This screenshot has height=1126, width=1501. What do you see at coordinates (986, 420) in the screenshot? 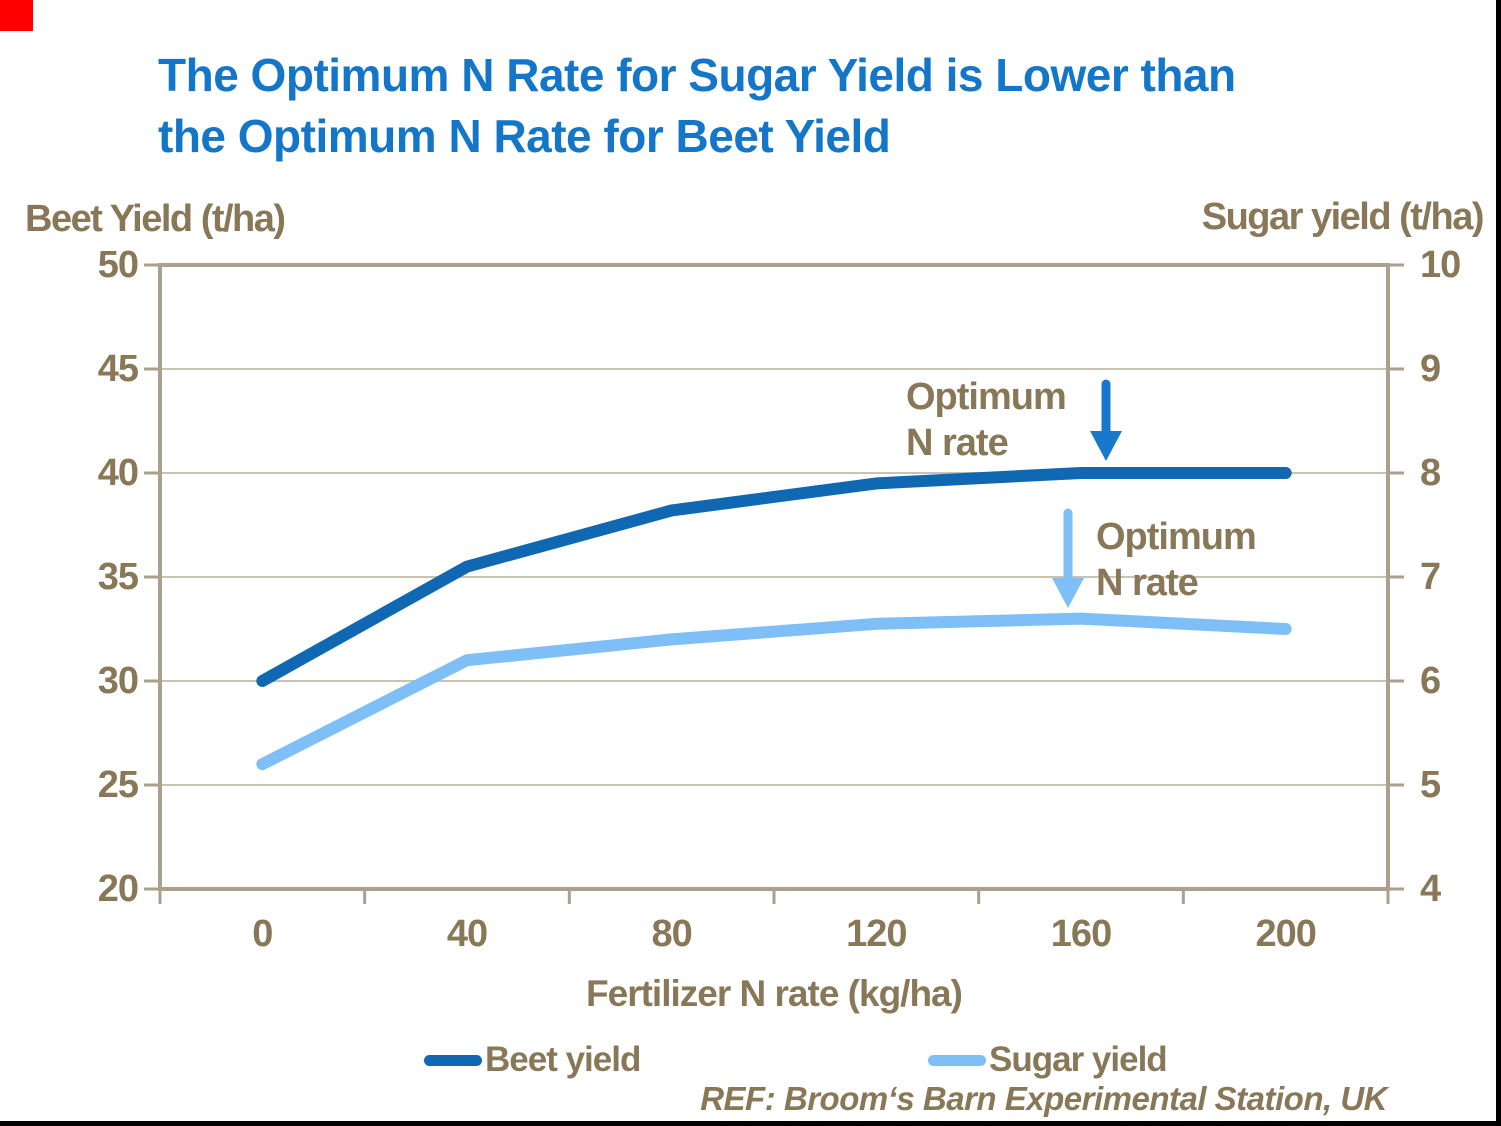
I see `beet-optimum-annotation: Optimum N rate` at bounding box center [986, 420].